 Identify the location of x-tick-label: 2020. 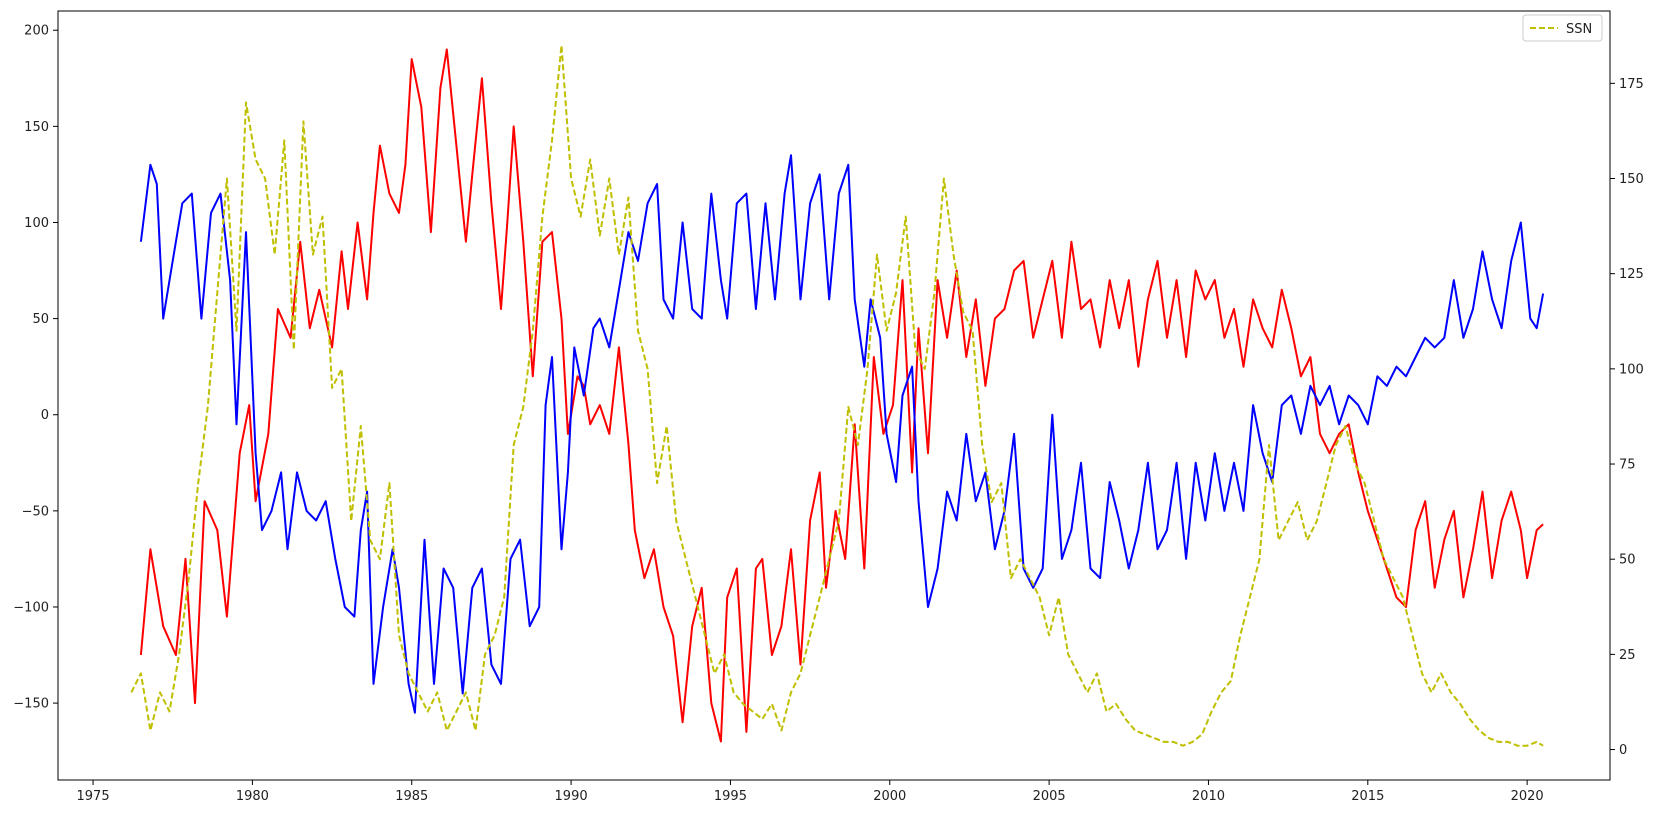
(1527, 796).